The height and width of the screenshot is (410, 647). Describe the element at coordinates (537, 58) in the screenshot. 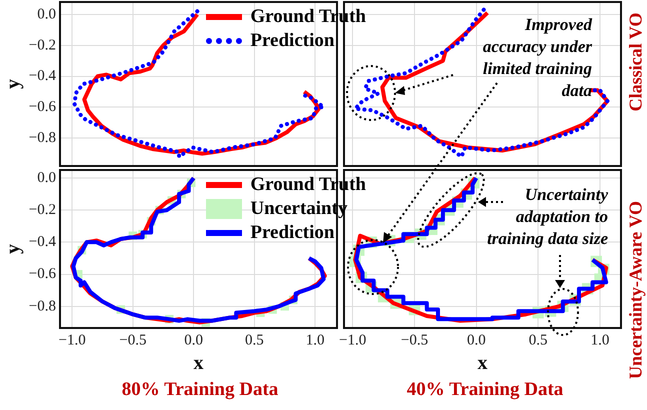

I see `annotation: Improved accuracy under limited training data` at that location.